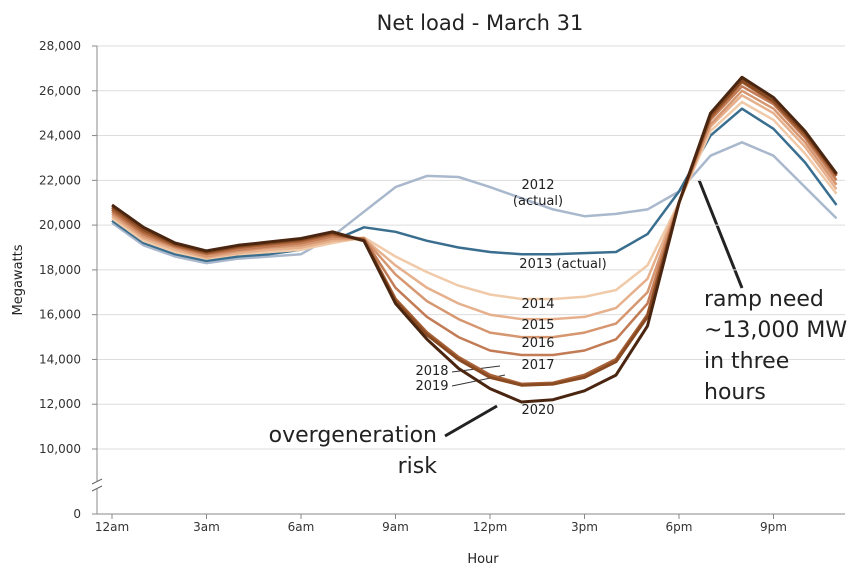 This screenshot has width=852, height=569. Describe the element at coordinates (773, 527) in the screenshot. I see `x-tick-label: 9pm` at that location.